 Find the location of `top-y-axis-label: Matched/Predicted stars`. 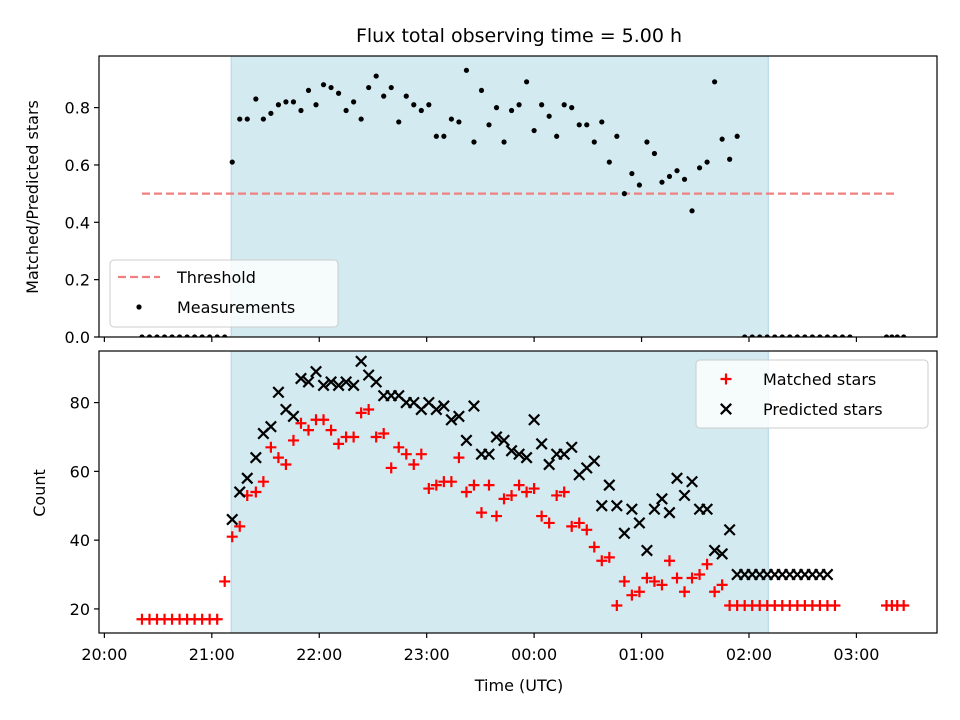

top-y-axis-label: Matched/Predicted stars is located at coordinates (32, 197).